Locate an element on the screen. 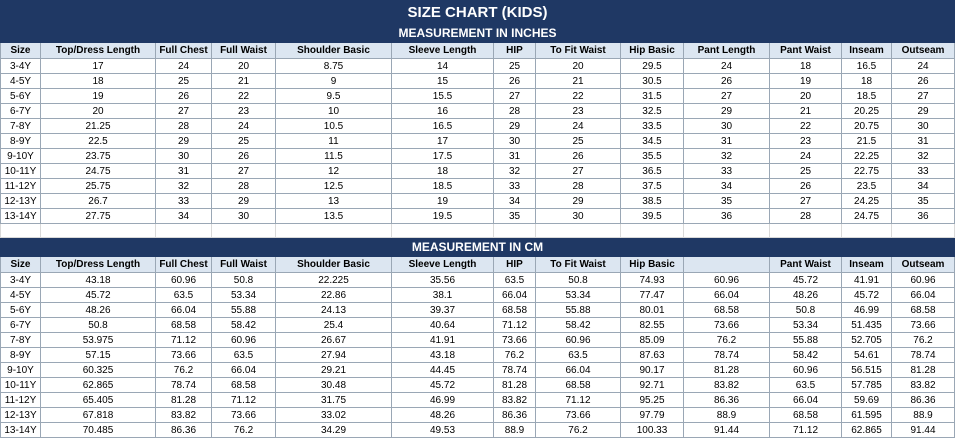 The height and width of the screenshot is (439, 955). size-cell: 4-5Y is located at coordinates (20, 295).